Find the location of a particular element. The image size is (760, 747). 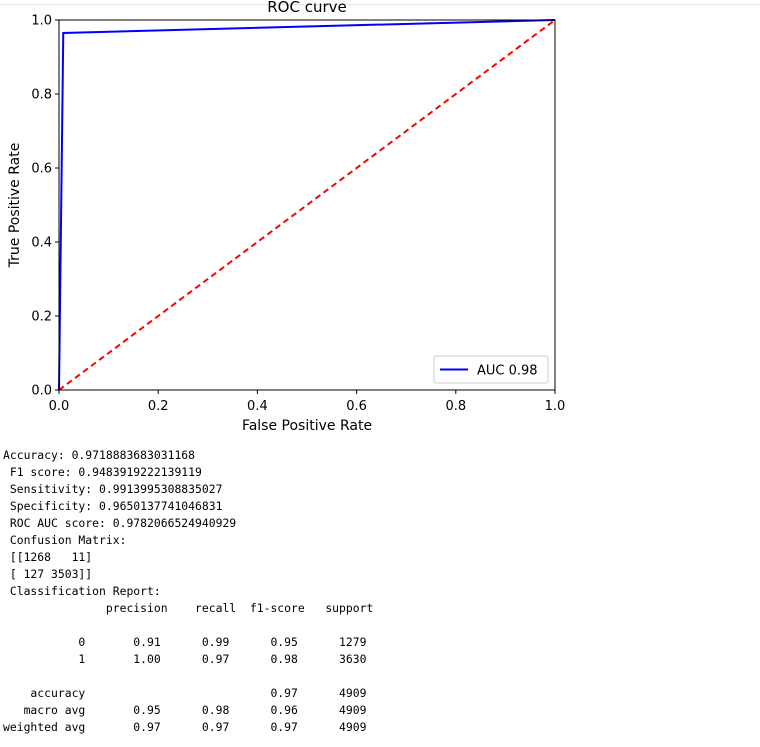

output-line: Specificity: 0.9650137741046831 is located at coordinates (113, 506).